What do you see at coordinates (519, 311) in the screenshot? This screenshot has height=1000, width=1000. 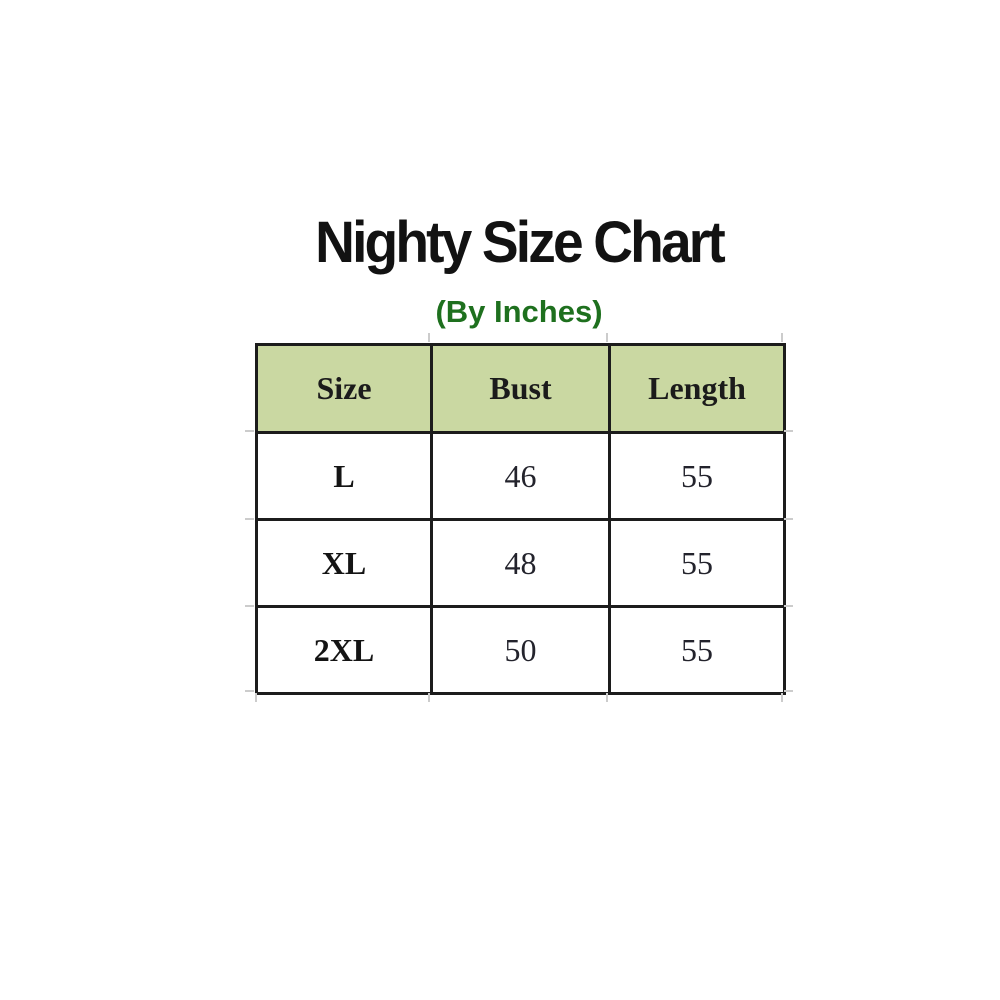 I see `page-subtitle: (By Inches)` at bounding box center [519, 311].